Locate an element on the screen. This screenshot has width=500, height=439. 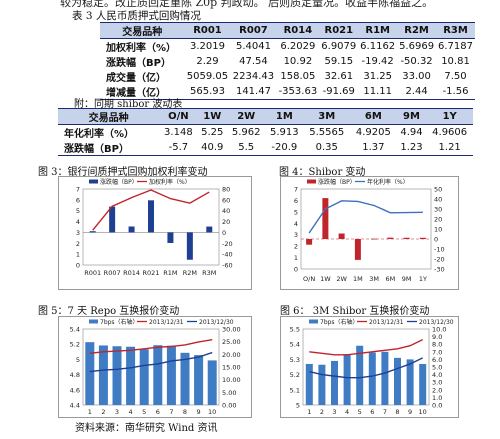
right-tick-label: 20 is located at coordinates (226, 222).